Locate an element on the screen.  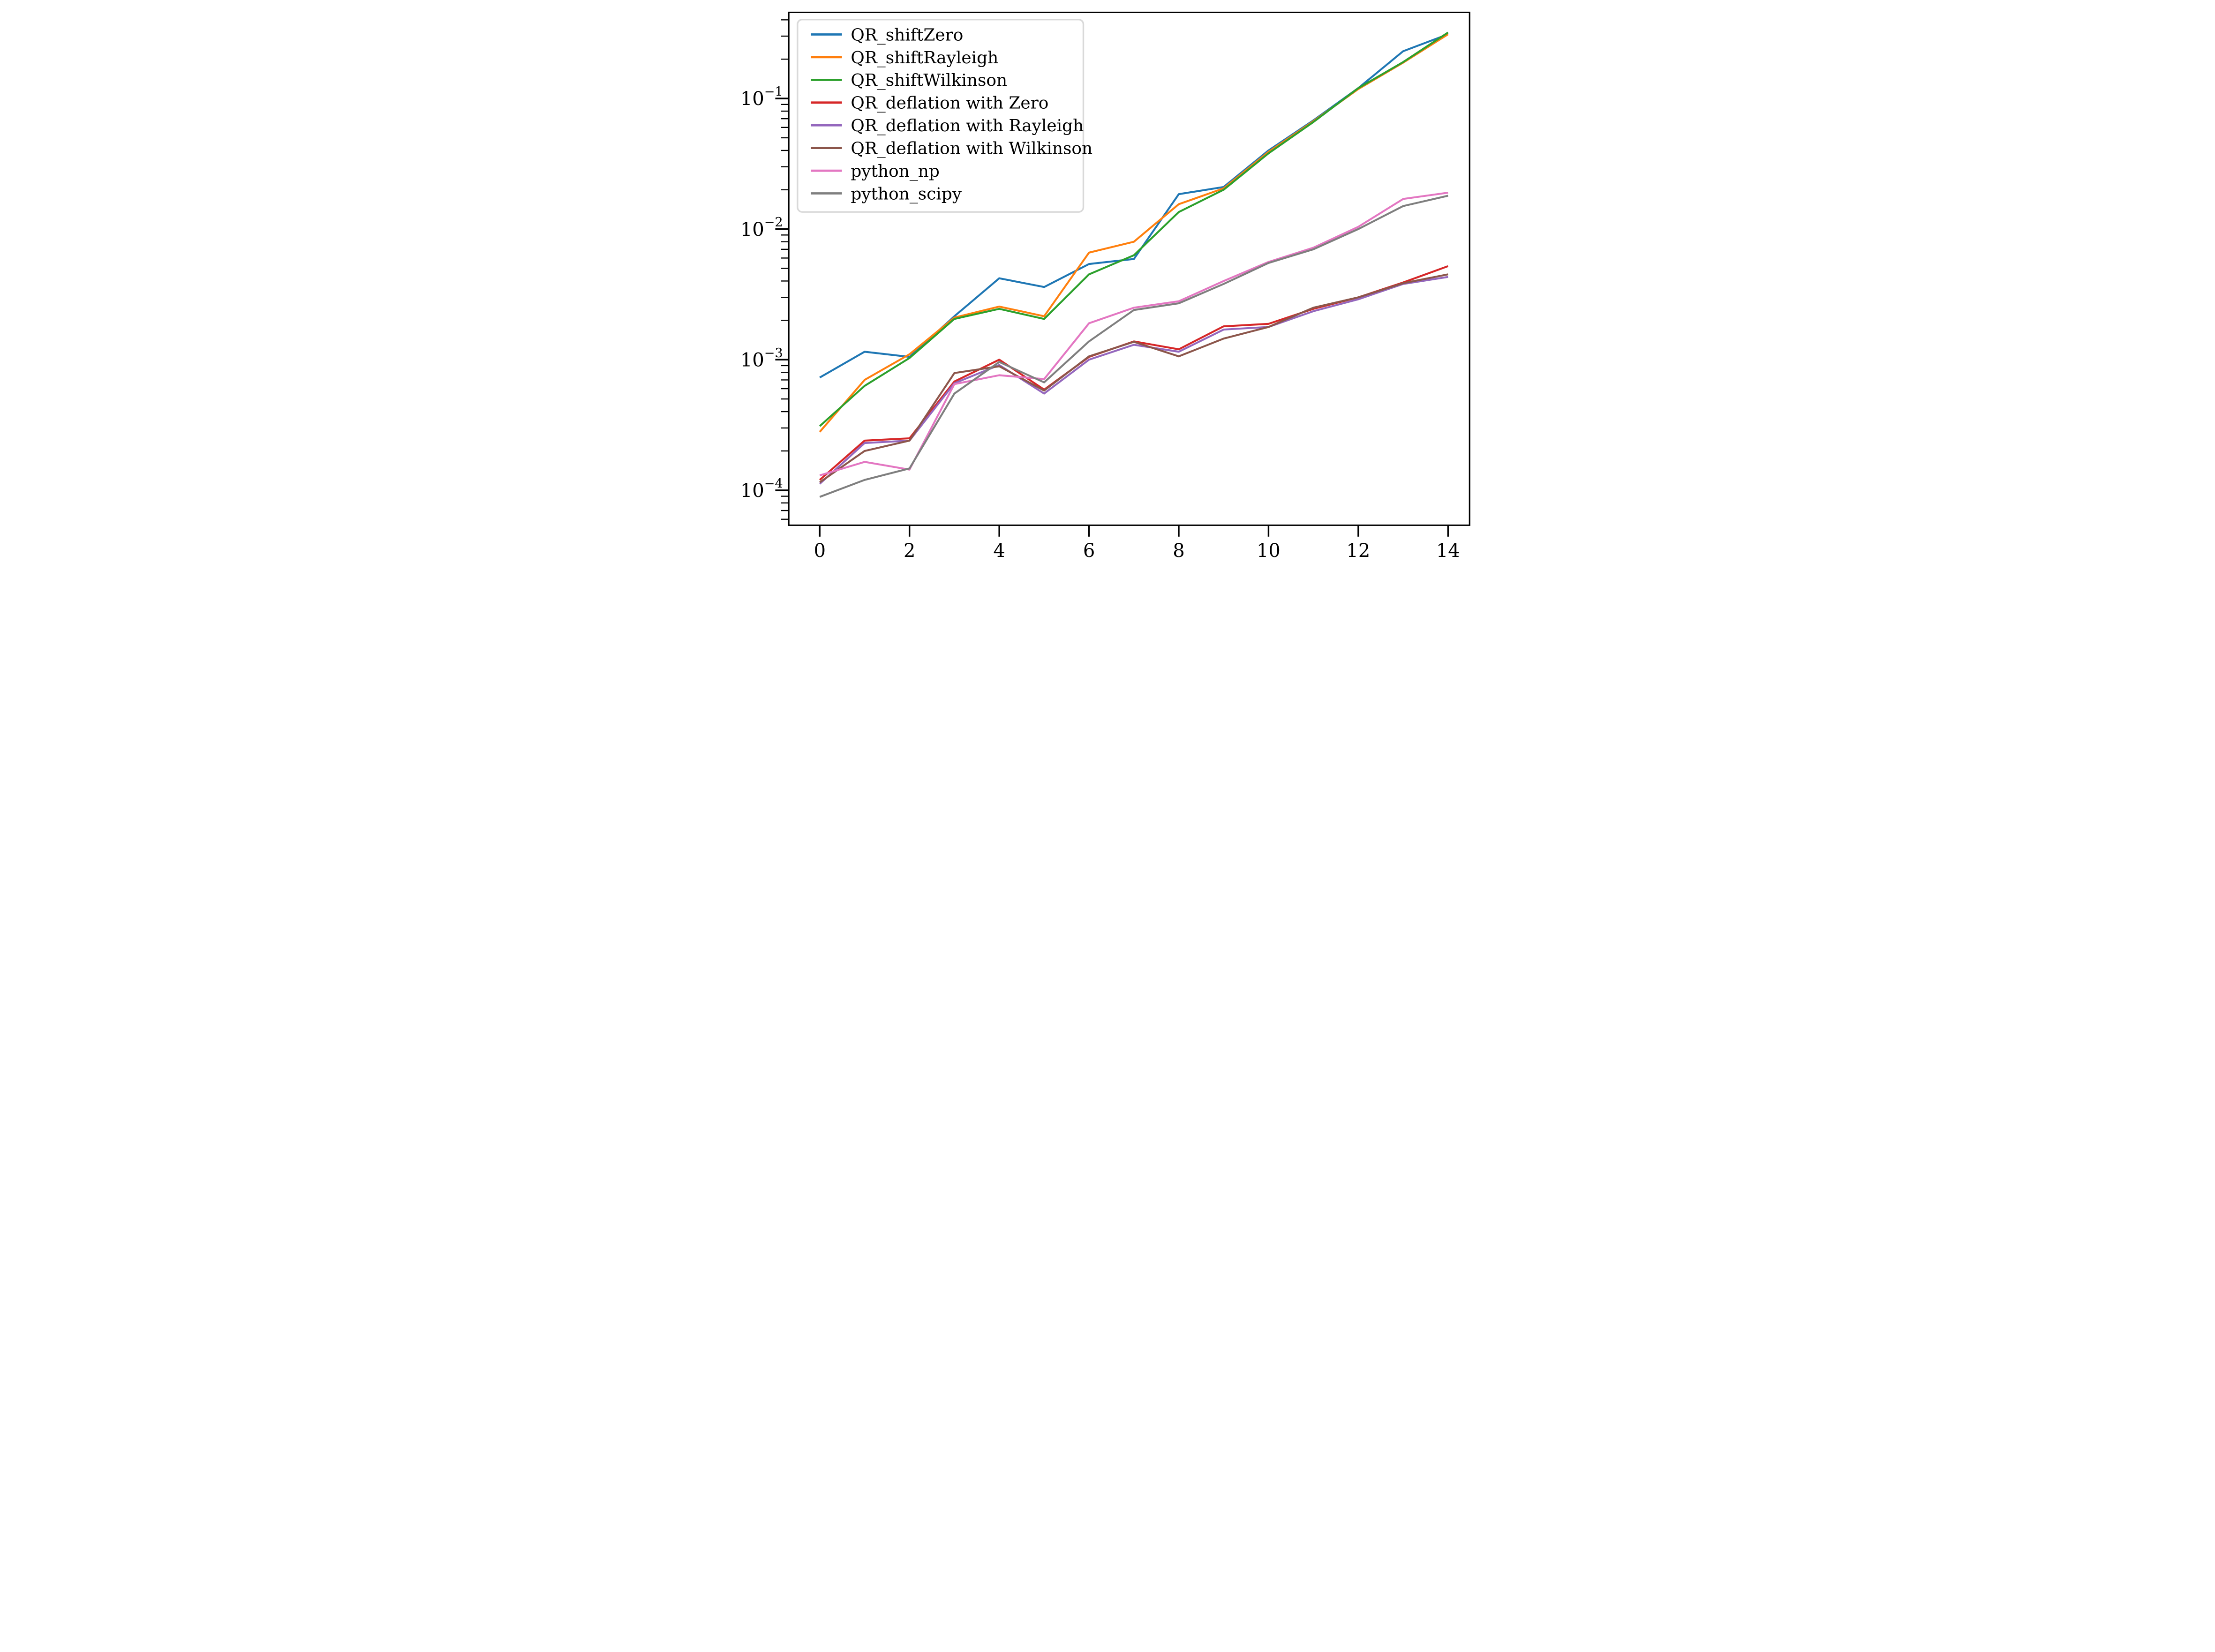
series-line-python-scipy is located at coordinates (1133, 346).